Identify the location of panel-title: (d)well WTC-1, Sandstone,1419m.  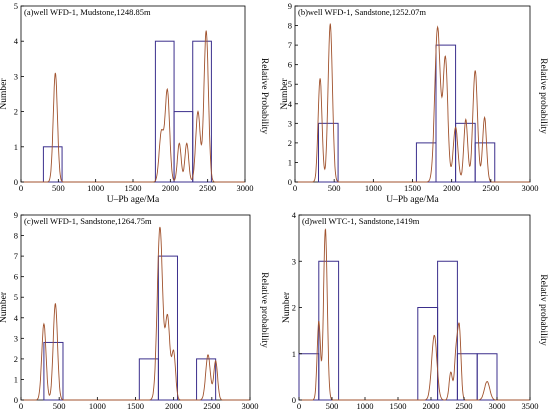
(361, 221).